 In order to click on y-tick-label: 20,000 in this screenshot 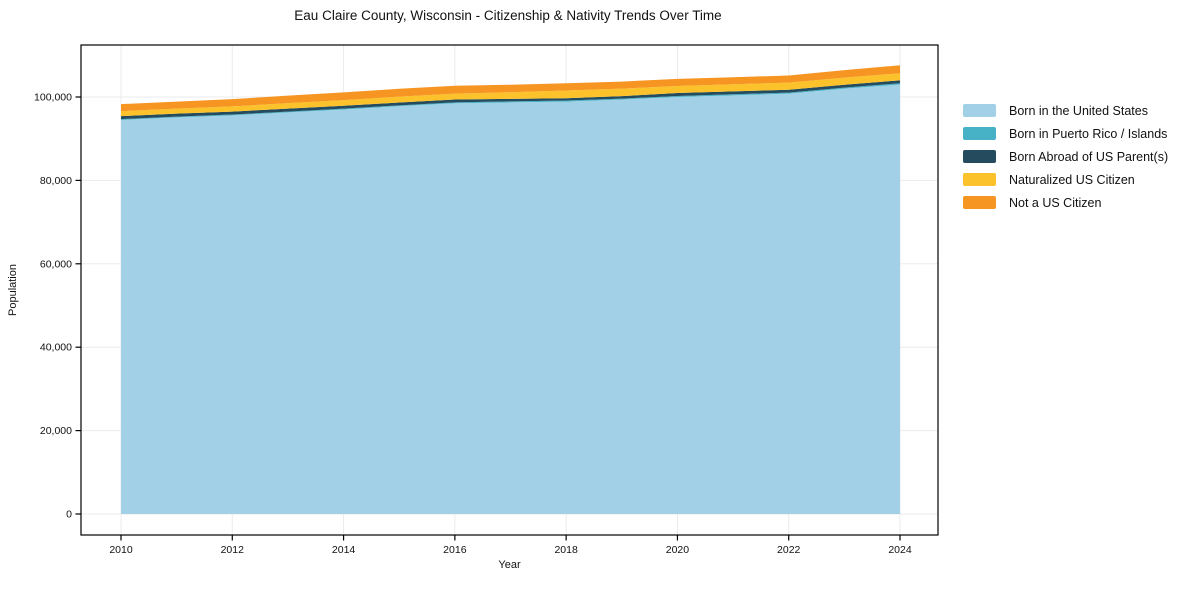, I will do `click(56, 431)`.